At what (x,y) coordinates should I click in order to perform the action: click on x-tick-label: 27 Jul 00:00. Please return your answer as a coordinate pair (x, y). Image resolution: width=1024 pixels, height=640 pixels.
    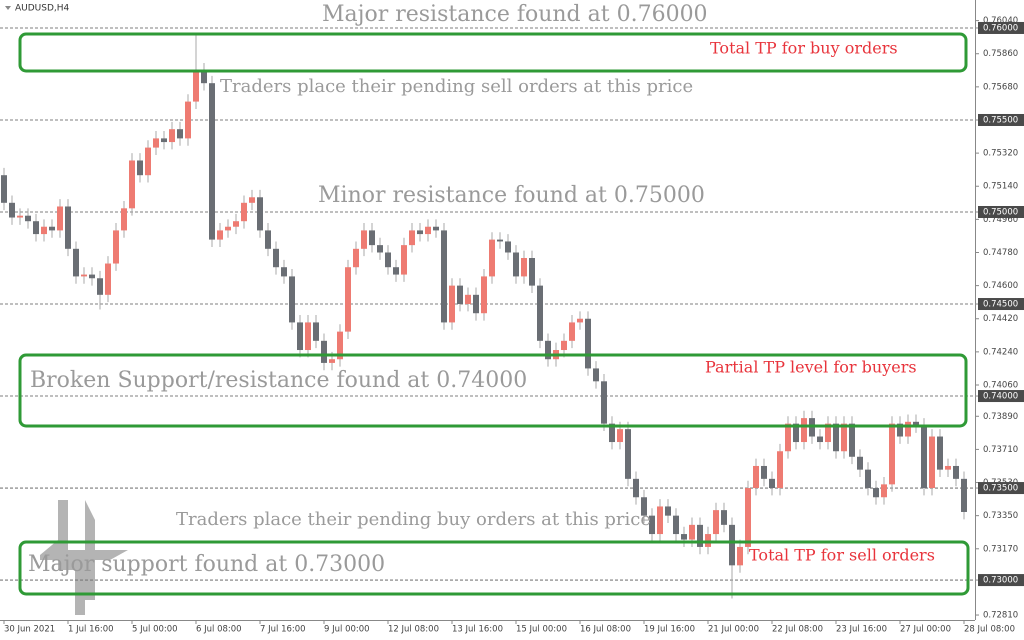
    Looking at the image, I should click on (925, 630).